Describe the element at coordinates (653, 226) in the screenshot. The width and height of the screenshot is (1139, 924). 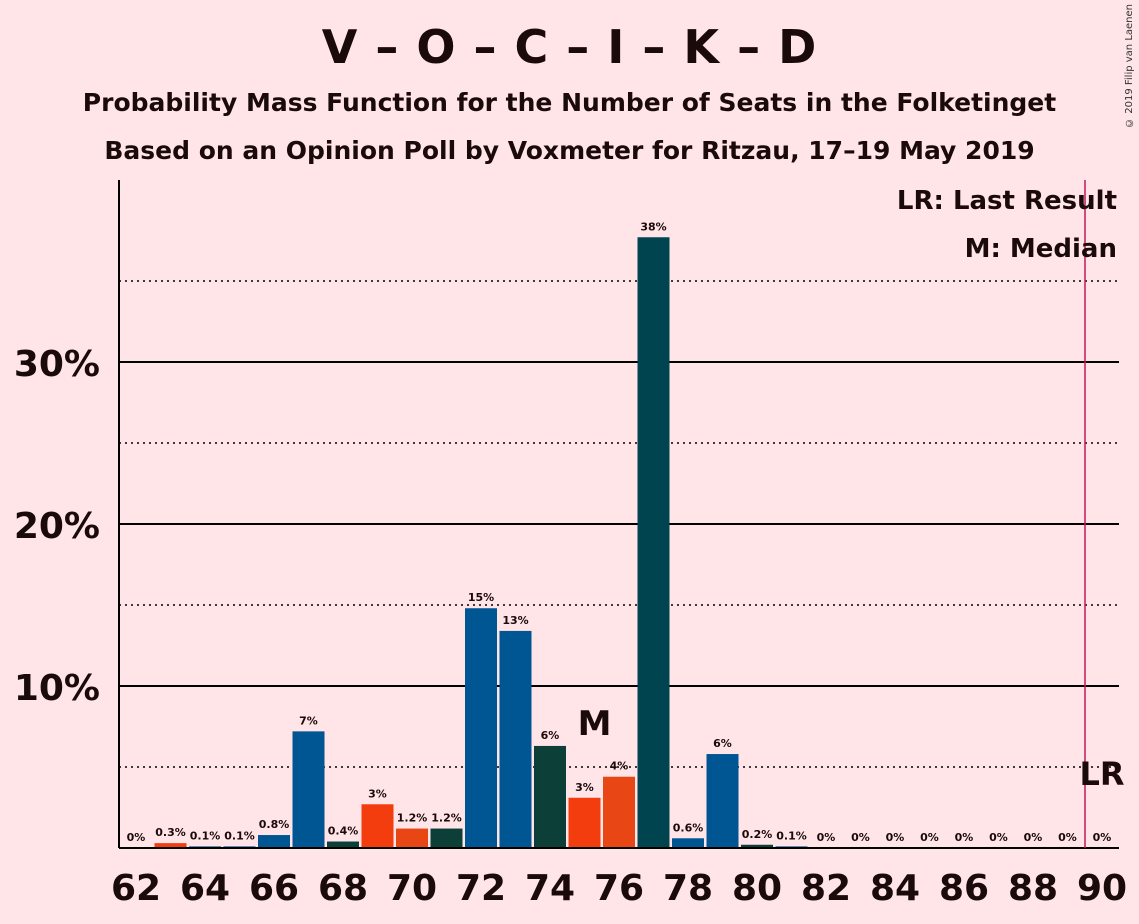
I see `bar-value-label: 38%` at that location.